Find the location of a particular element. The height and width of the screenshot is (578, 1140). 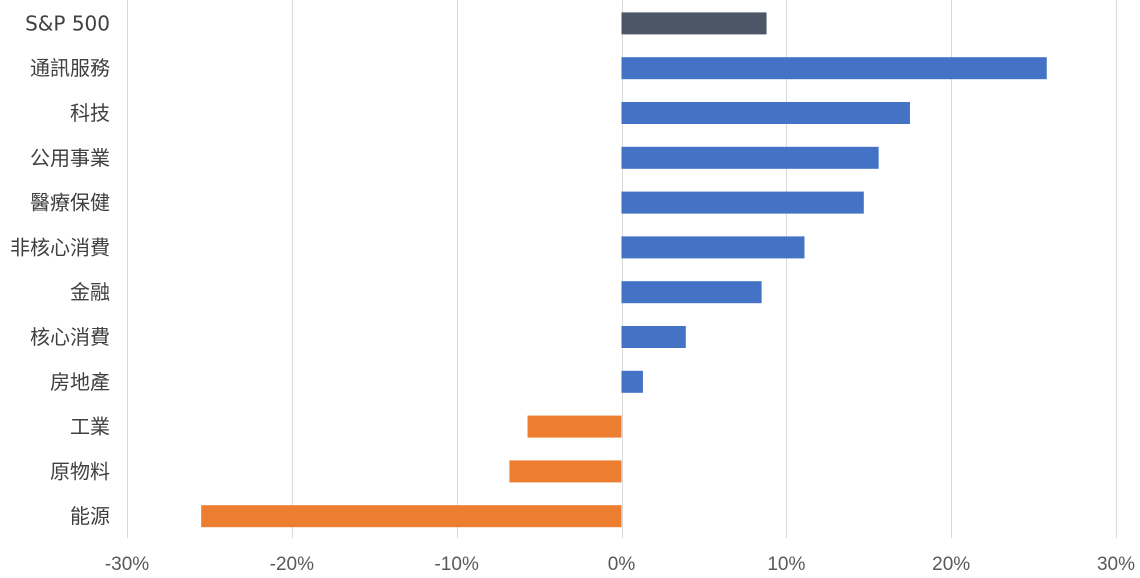

x-tick-label: 10% is located at coordinates (786, 564).